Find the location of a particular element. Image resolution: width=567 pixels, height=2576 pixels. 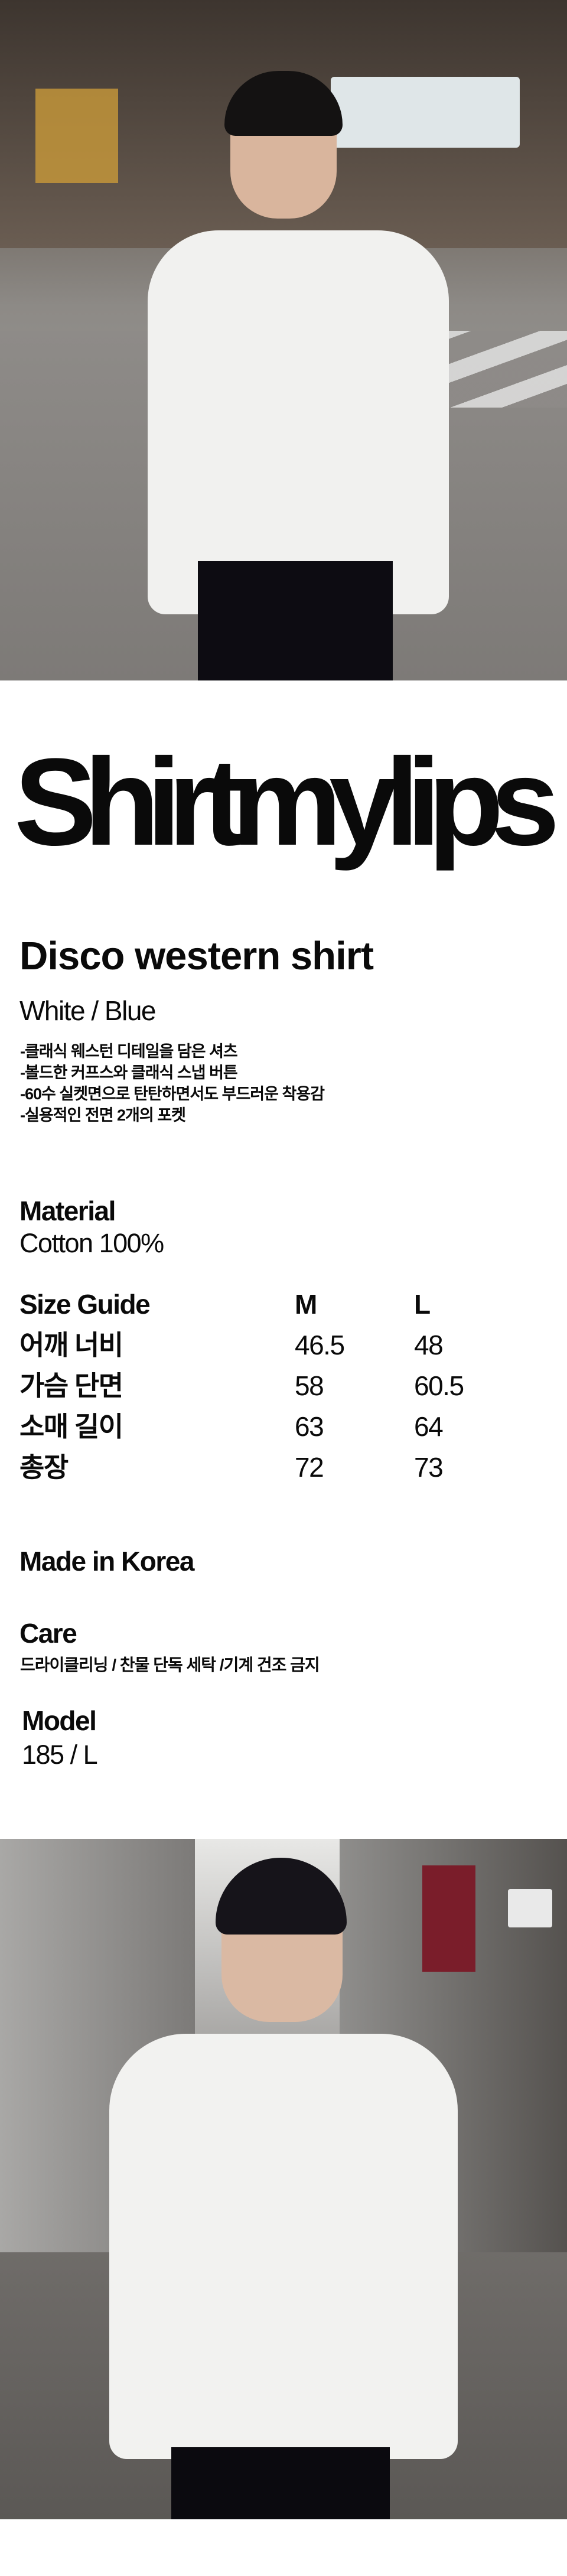

value-m: 63 is located at coordinates (309, 1426).